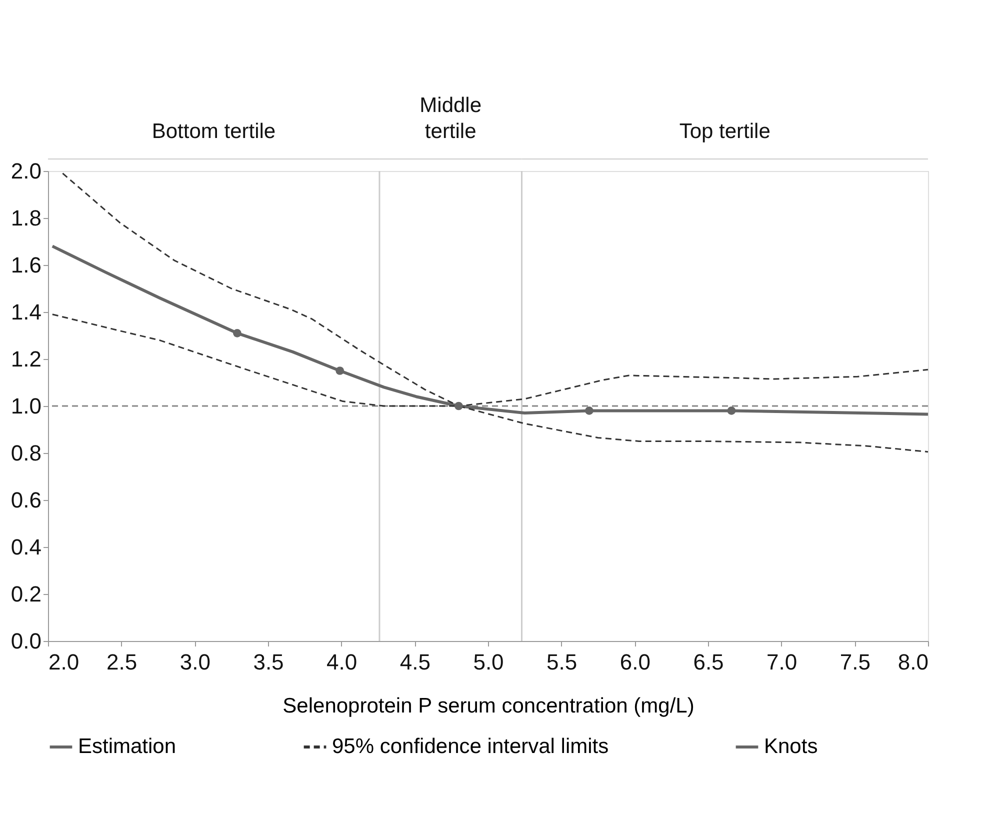 The image size is (989, 833). I want to click on x-tick-label: 2.0, so click(64, 662).